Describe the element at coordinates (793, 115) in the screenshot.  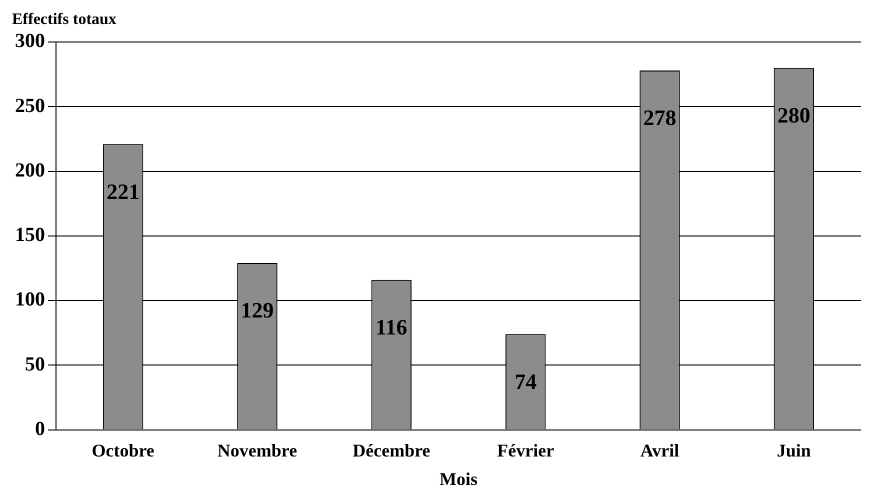
I see `data-label: 280` at that location.